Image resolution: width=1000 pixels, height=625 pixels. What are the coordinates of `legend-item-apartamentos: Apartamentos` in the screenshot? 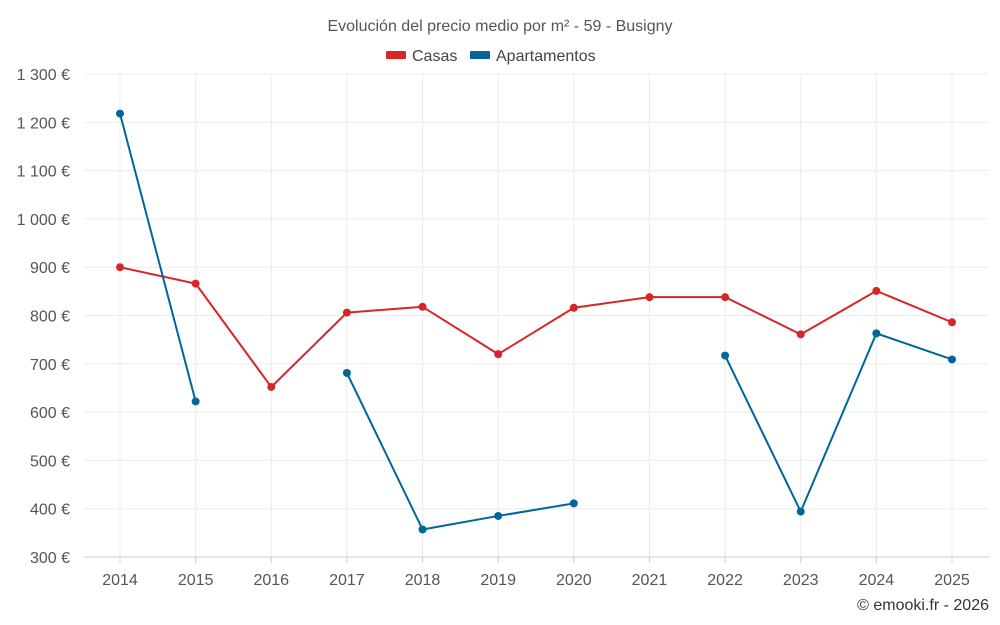 It's located at (533, 56).